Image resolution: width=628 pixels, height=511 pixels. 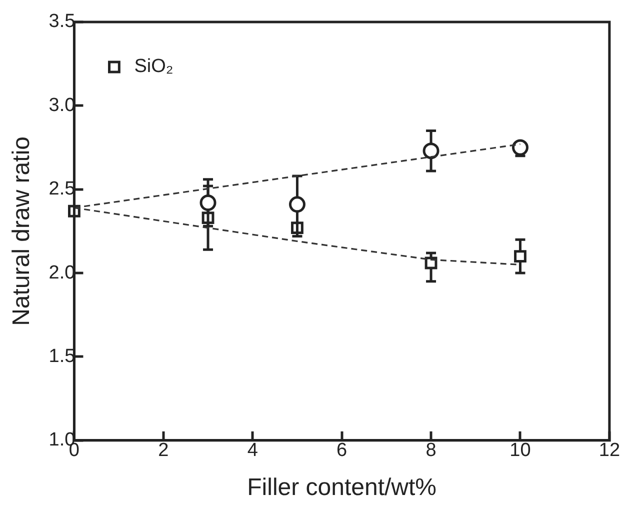 I want to click on x-tick-label: 6, so click(x=342, y=451).